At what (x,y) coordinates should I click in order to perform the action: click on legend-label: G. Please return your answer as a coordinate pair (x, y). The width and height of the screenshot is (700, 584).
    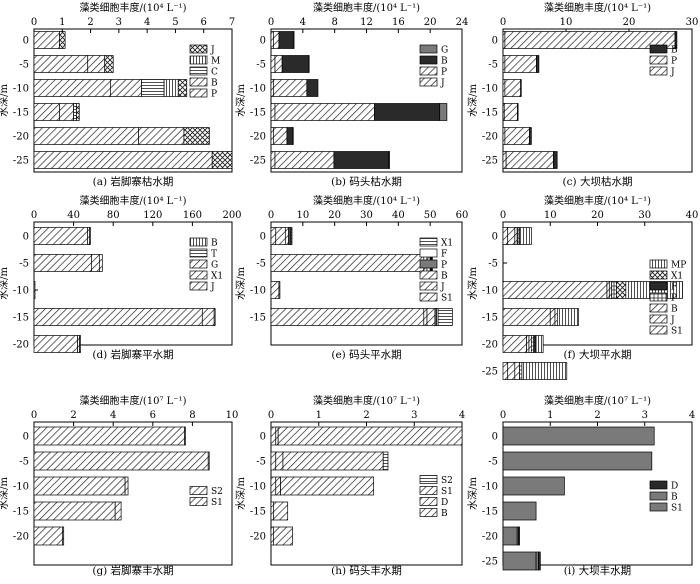
    Looking at the image, I should click on (444, 51).